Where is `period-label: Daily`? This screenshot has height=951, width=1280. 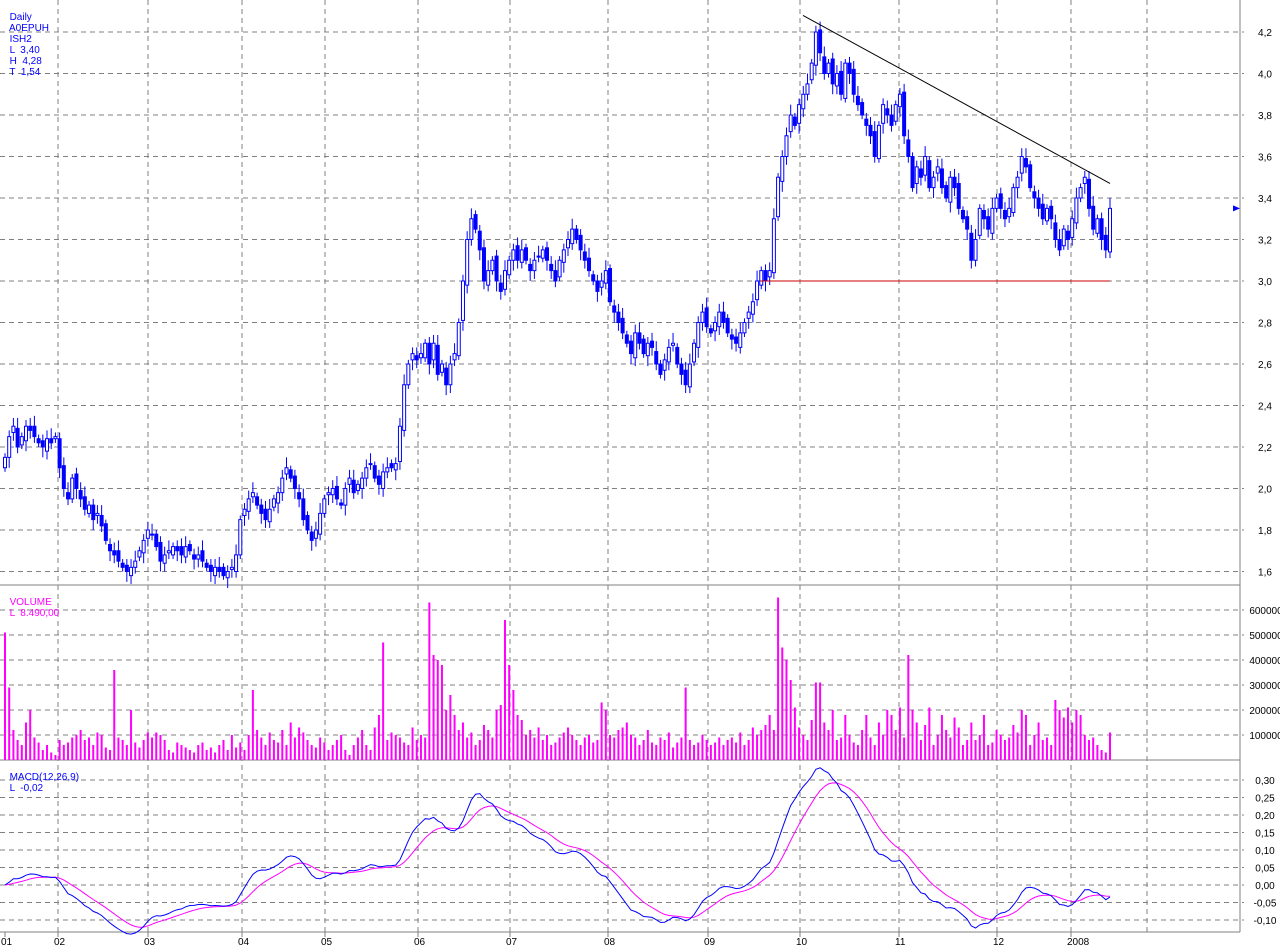
period-label: Daily is located at coordinates (20, 17).